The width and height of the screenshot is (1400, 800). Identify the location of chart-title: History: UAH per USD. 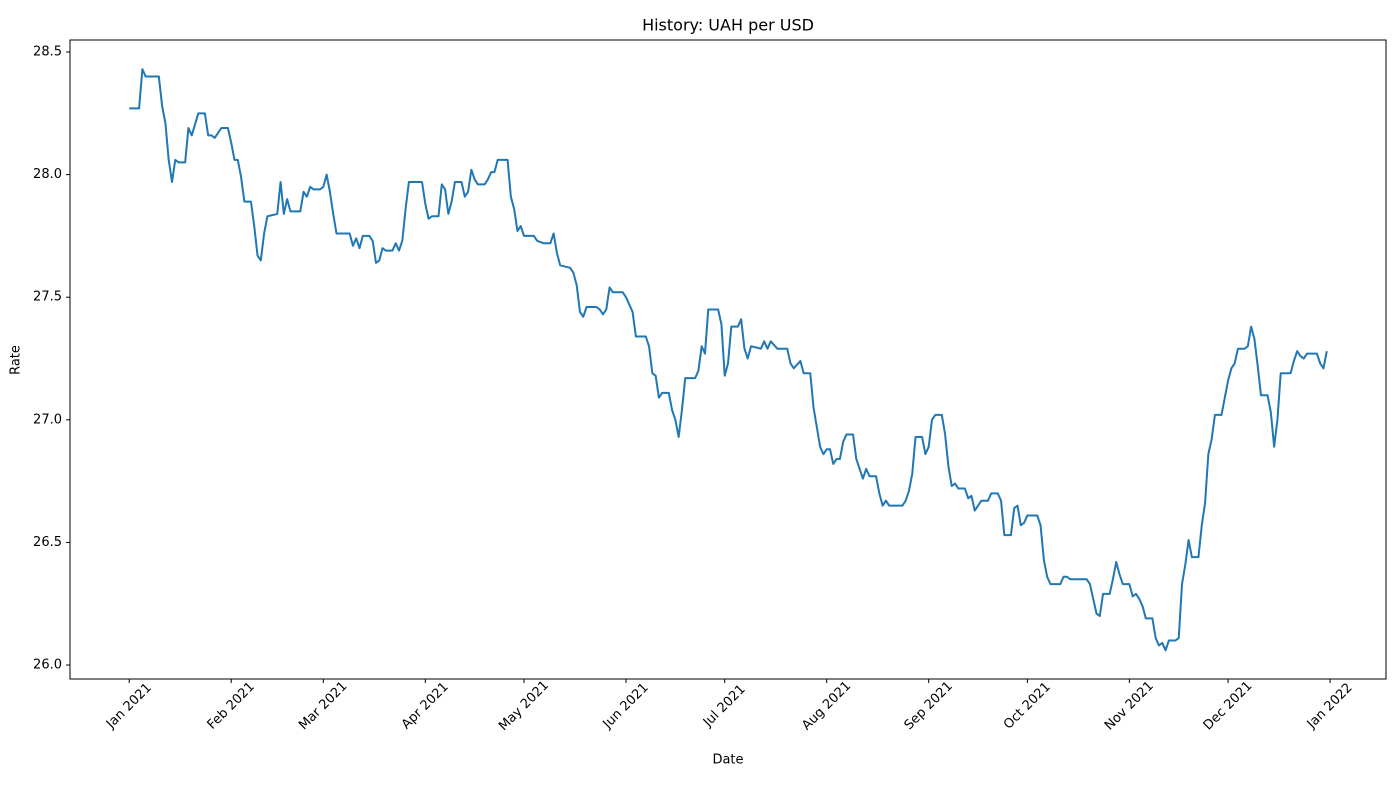
(728, 25).